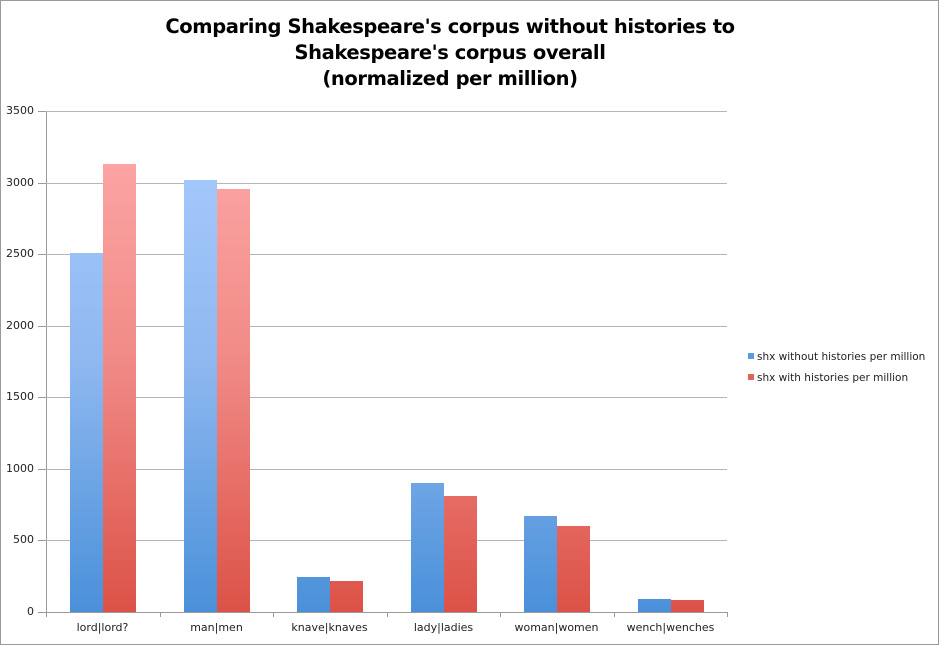  Describe the element at coordinates (443, 627) in the screenshot. I see `x-tick-label: lady|ladies` at that location.